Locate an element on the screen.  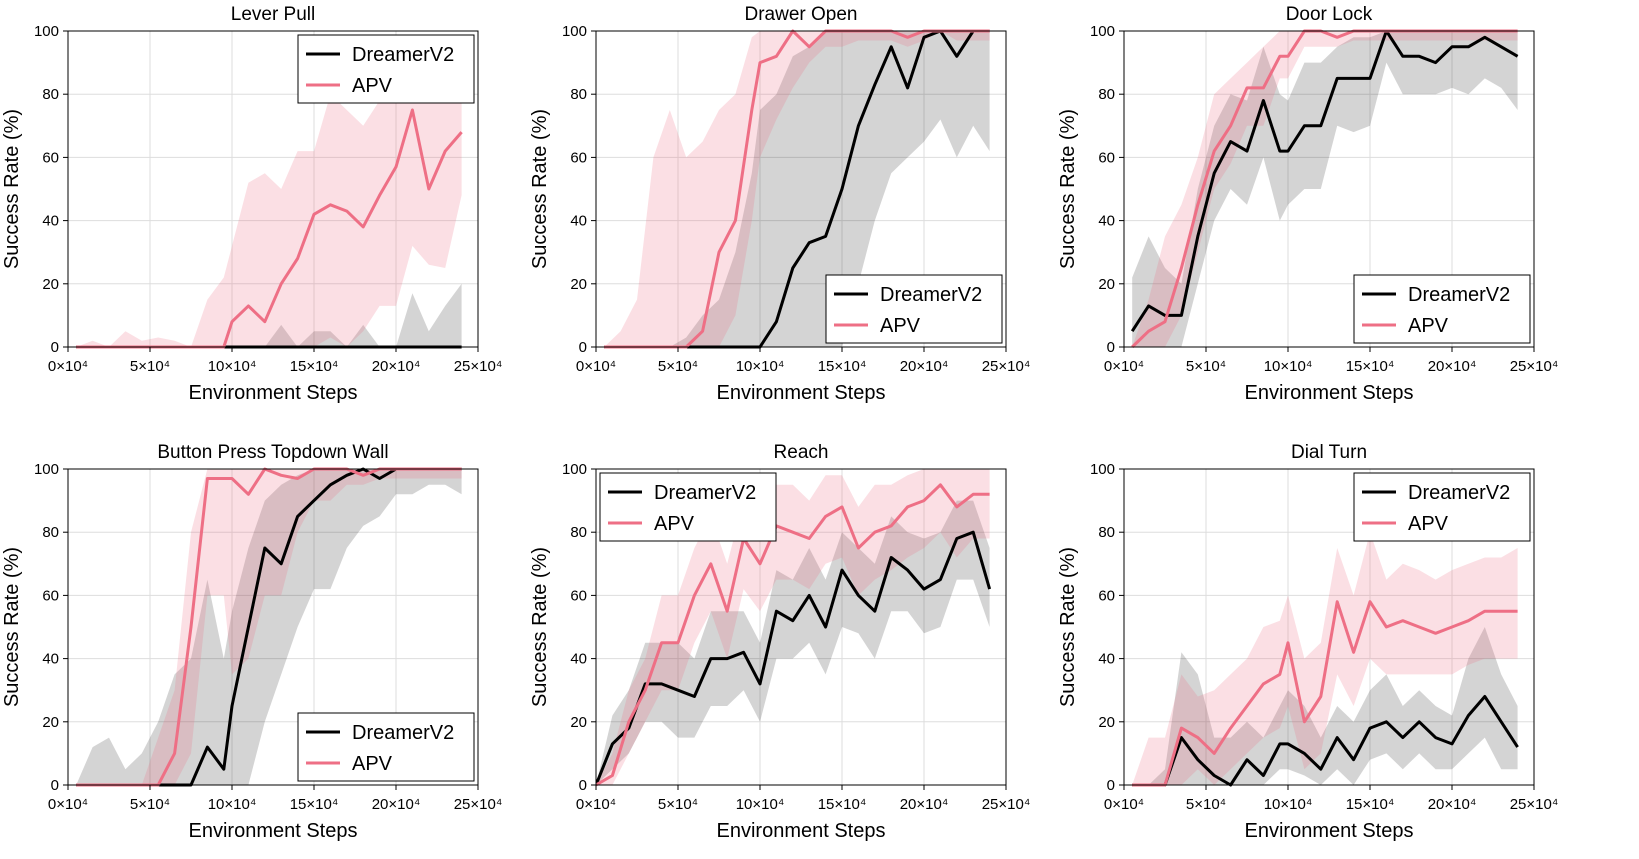
chart-title: Lever Pull is located at coordinates (273, 14).